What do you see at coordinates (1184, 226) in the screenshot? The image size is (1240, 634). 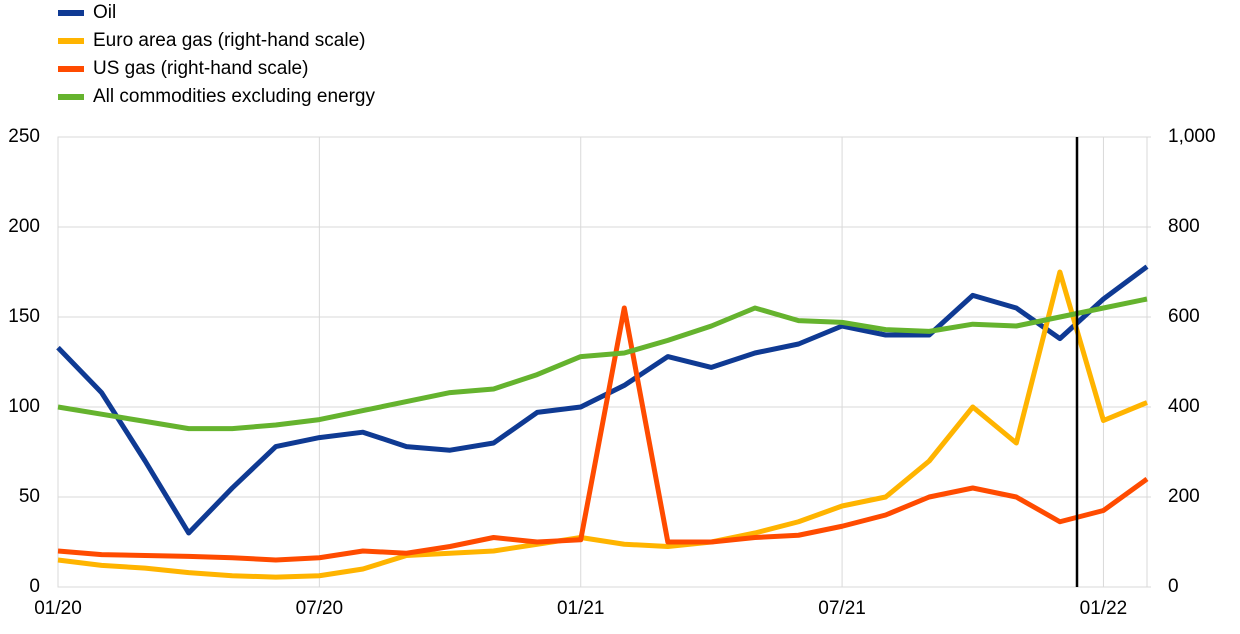 I see `y2-tick-label: 800` at bounding box center [1184, 226].